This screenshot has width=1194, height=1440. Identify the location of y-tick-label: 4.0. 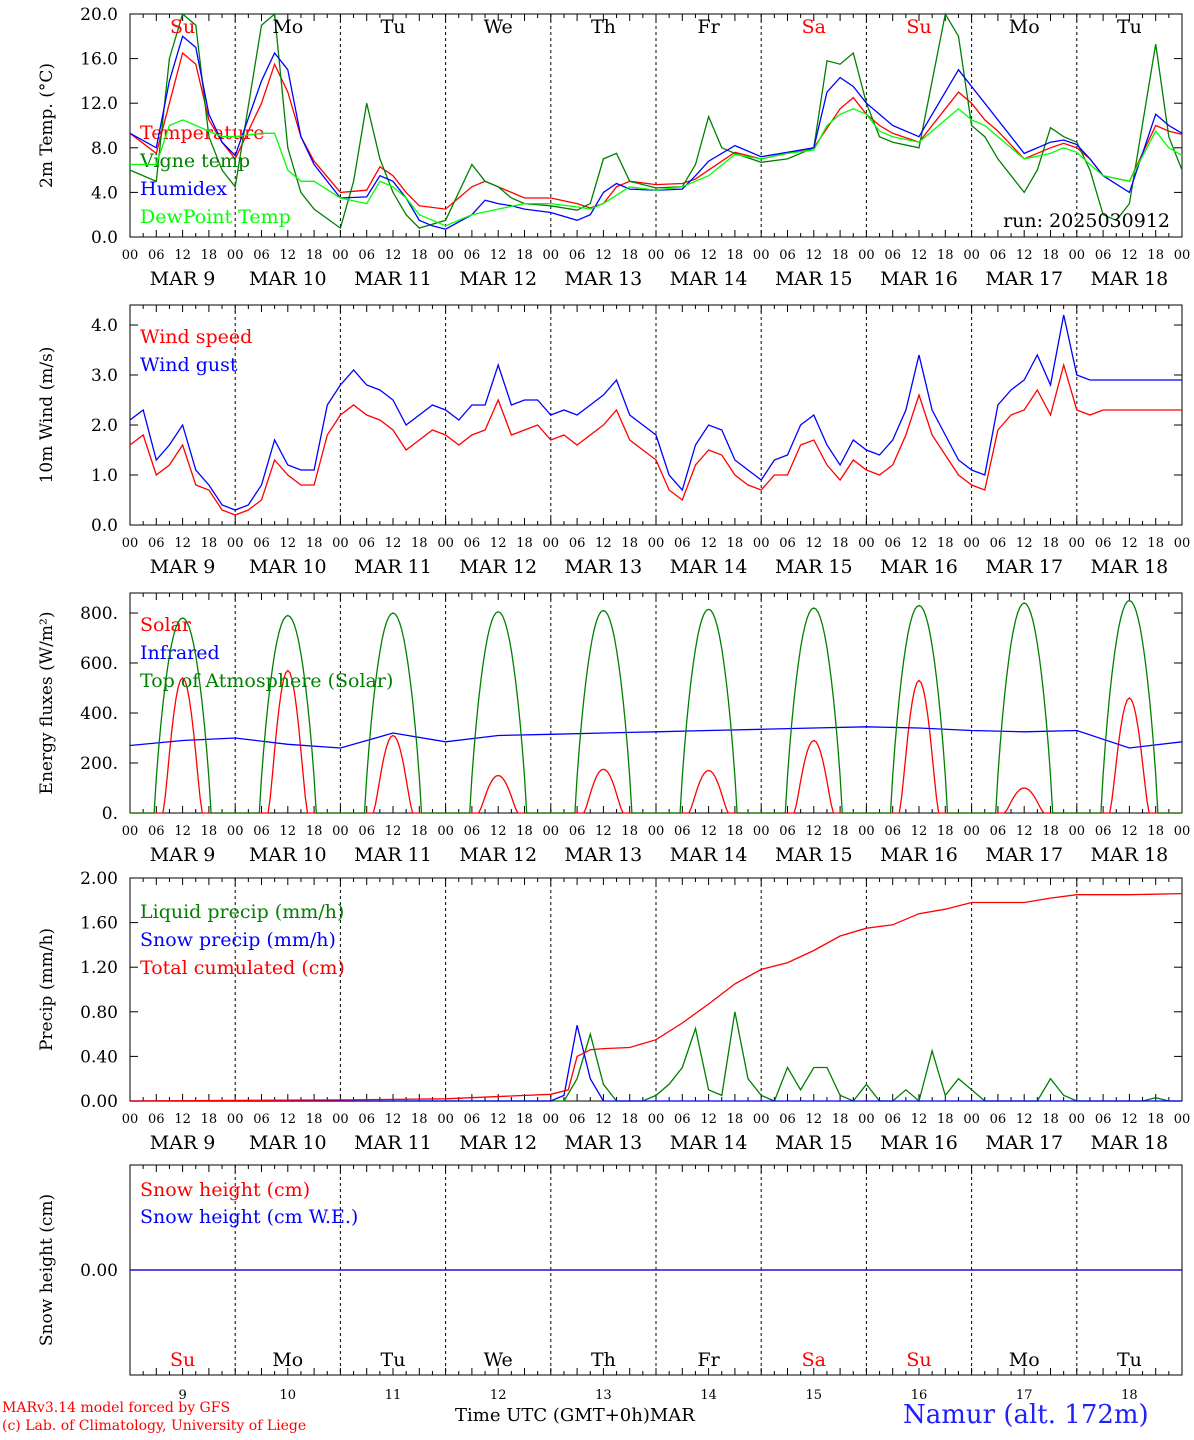
(104, 193).